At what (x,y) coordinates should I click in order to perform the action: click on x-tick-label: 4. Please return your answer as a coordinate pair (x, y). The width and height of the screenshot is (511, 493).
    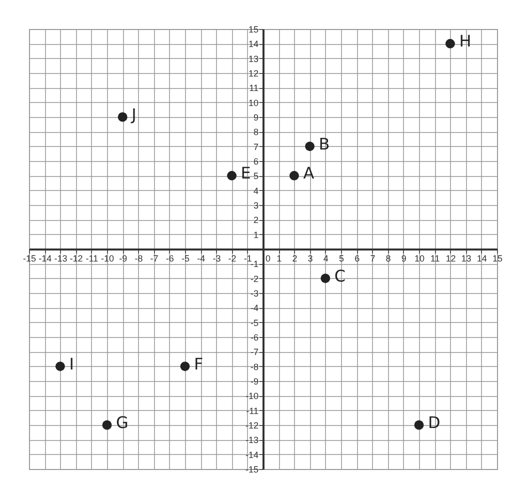
    Looking at the image, I should click on (325, 259).